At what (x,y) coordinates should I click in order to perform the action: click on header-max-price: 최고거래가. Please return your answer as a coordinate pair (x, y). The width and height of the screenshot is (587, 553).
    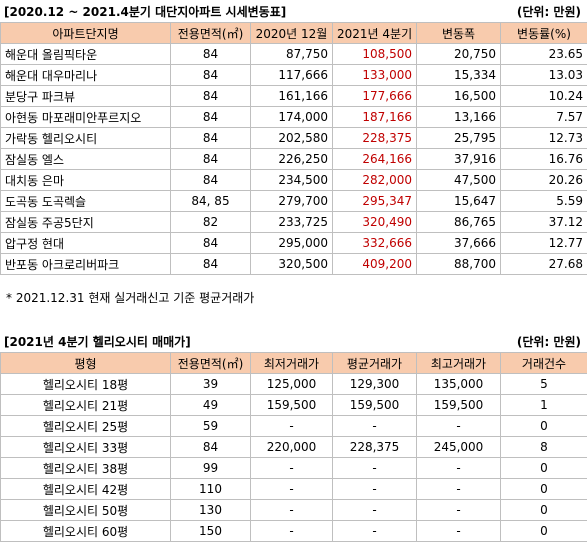
    Looking at the image, I should click on (458, 363).